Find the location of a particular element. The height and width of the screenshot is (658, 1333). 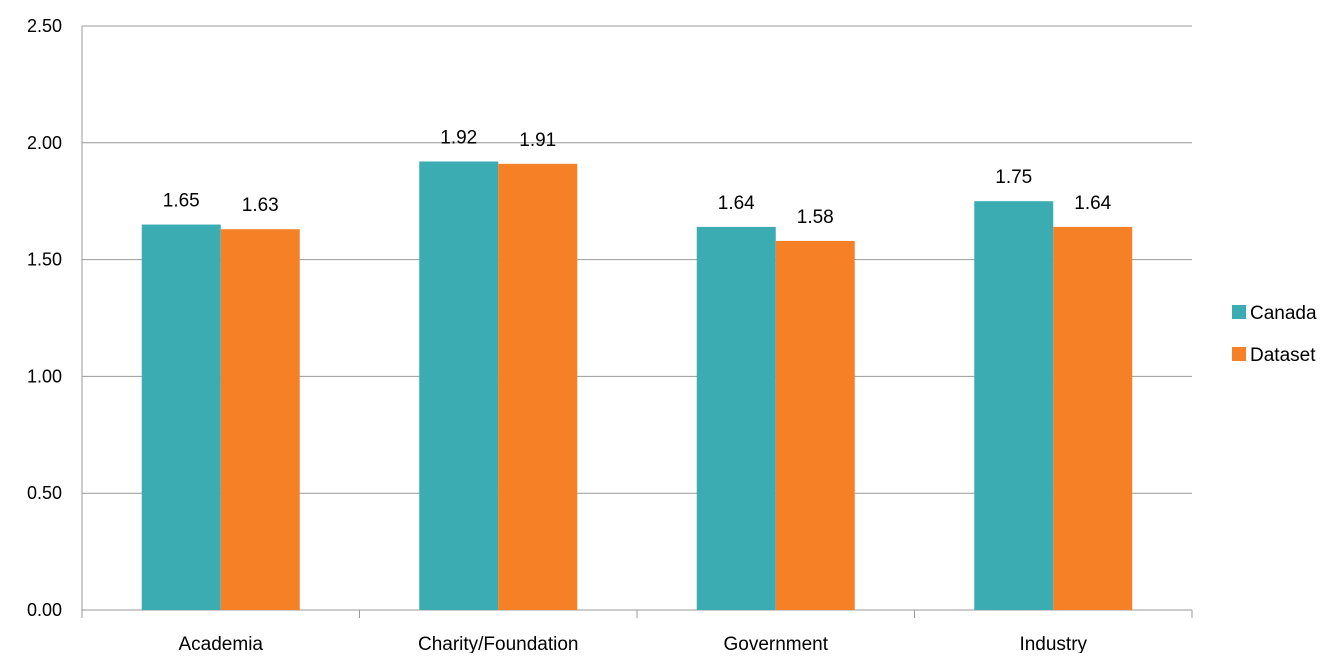

data-label: 1.65 is located at coordinates (181, 201).